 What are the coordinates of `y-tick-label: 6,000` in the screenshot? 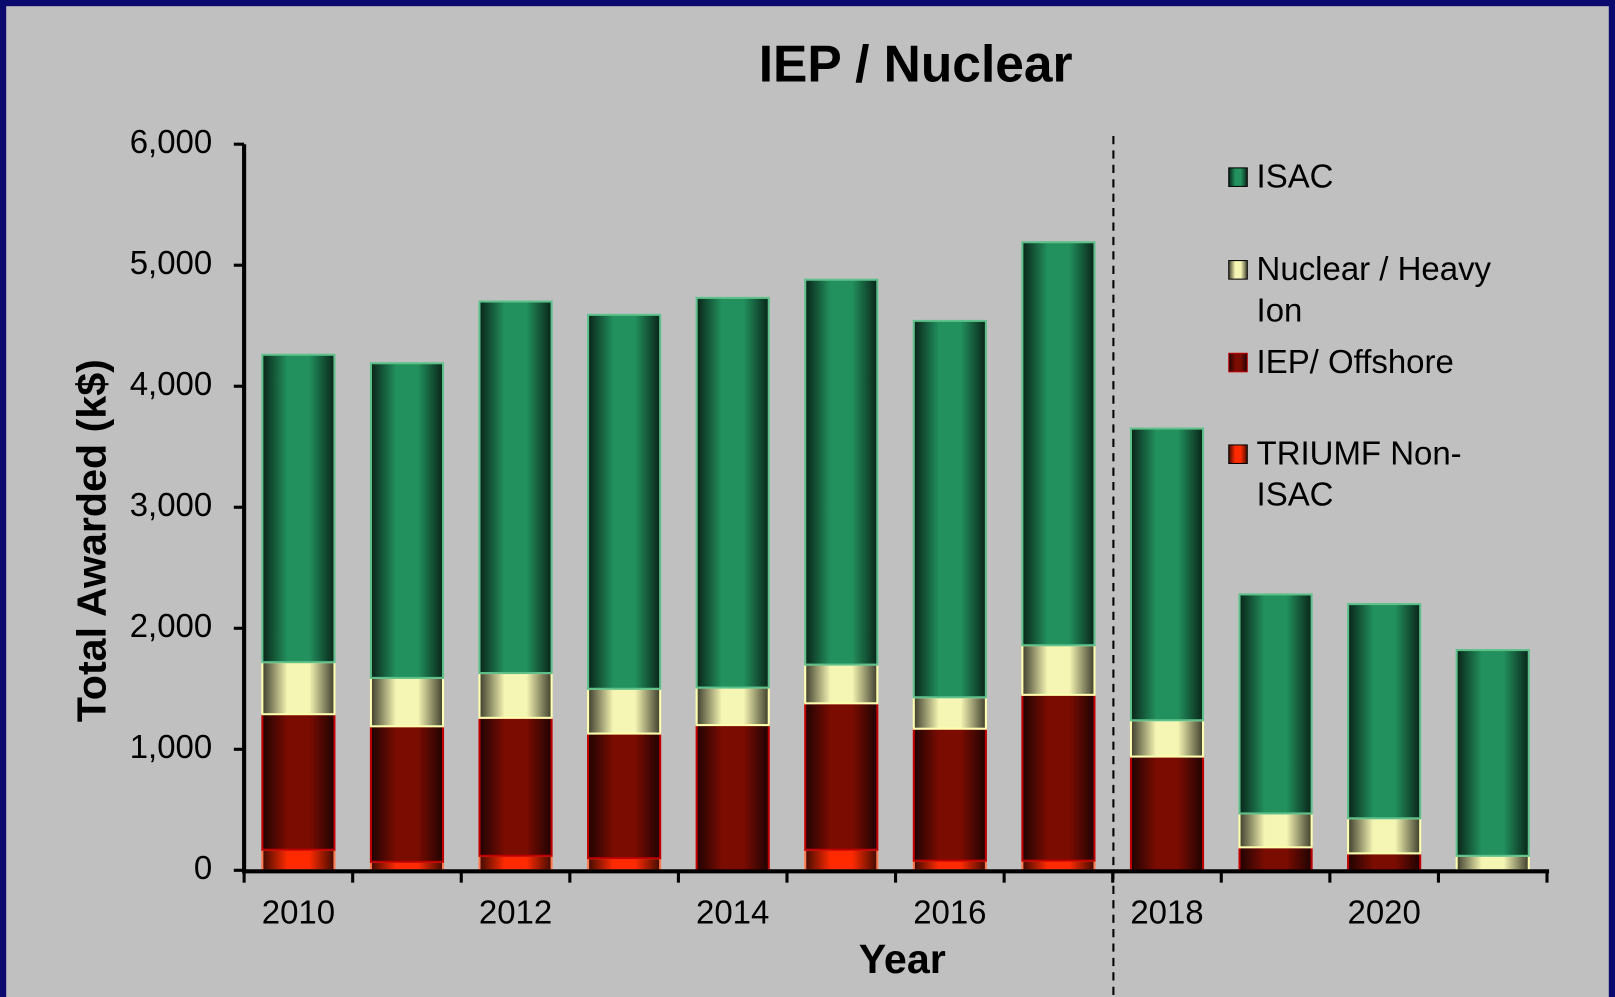 It's located at (171, 141).